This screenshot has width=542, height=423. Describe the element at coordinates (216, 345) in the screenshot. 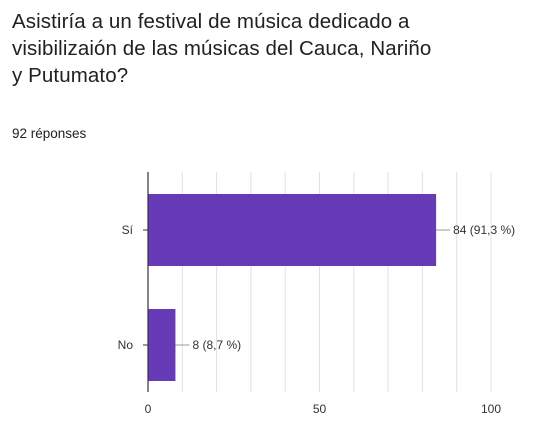

I see `data-label: 8 (8,7 %)` at that location.